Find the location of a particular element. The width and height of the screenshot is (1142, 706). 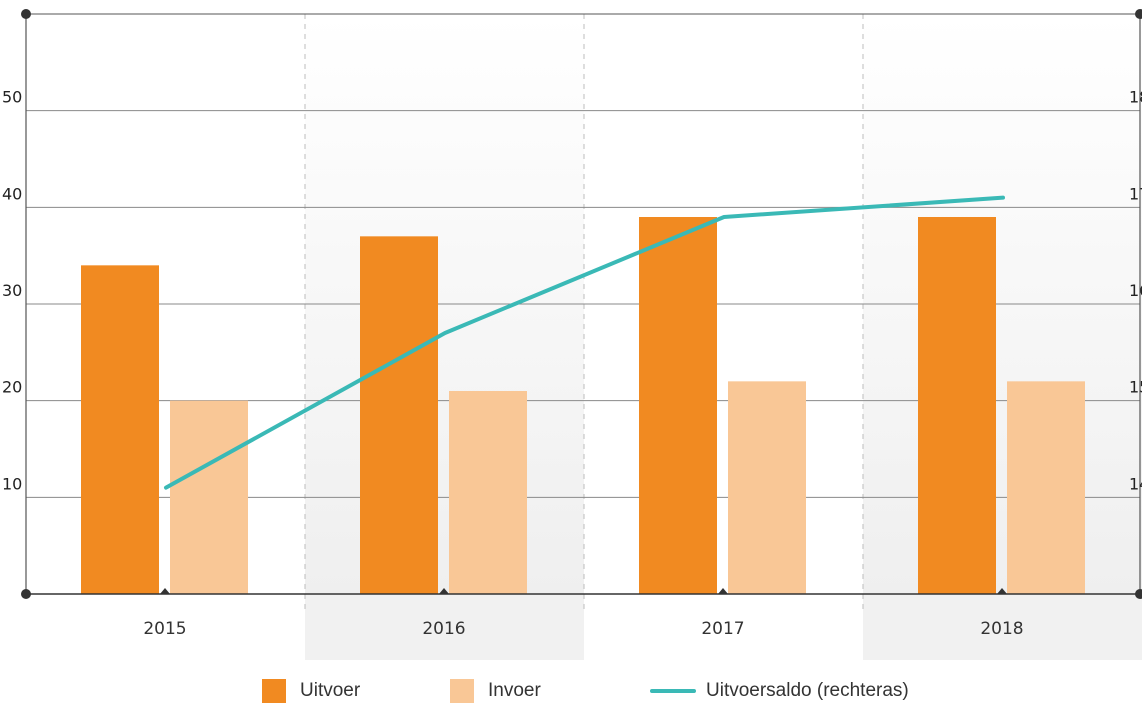

bar-uitvoer-2018 is located at coordinates (957, 405).